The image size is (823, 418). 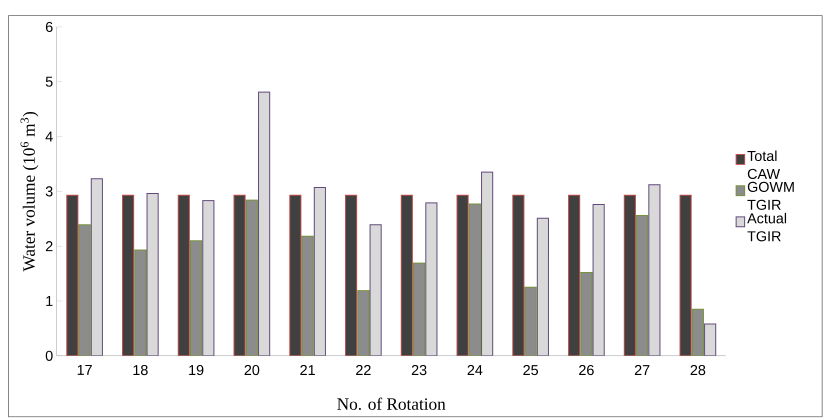 I want to click on y-tick-label: 0, so click(x=49, y=355).